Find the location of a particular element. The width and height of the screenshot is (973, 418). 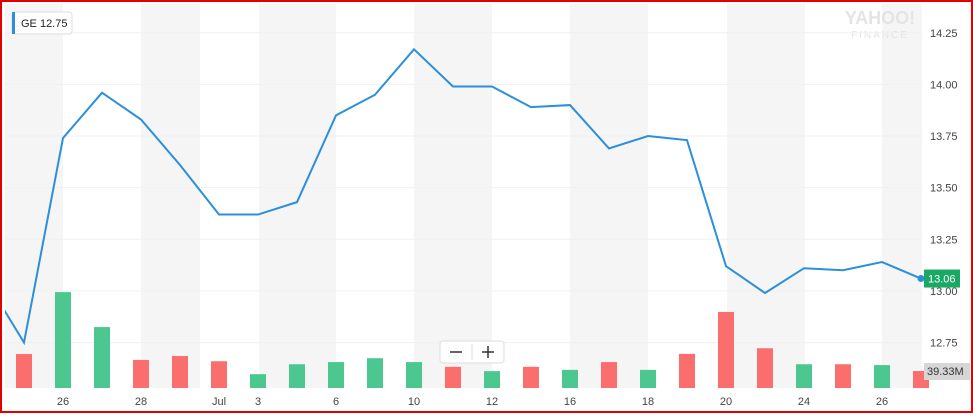

zoom-controls is located at coordinates (472, 352).